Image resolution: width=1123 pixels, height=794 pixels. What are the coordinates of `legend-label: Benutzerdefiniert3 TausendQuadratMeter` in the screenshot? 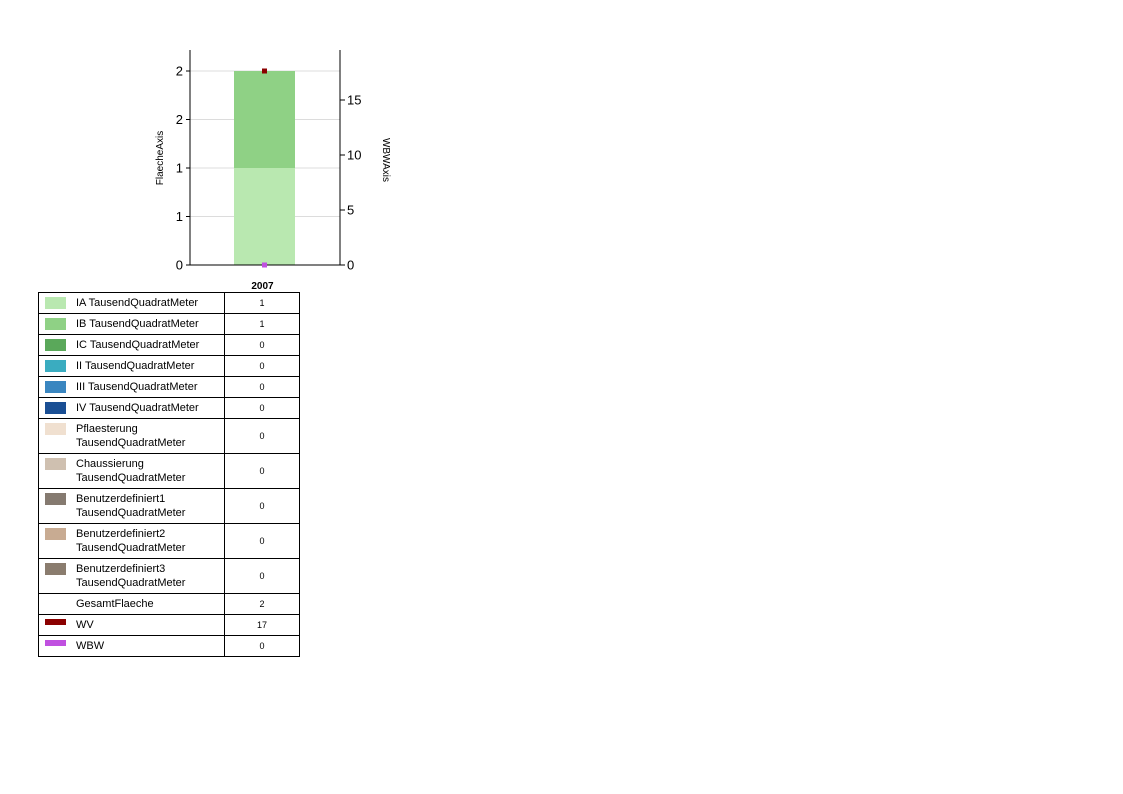 It's located at (131, 576).